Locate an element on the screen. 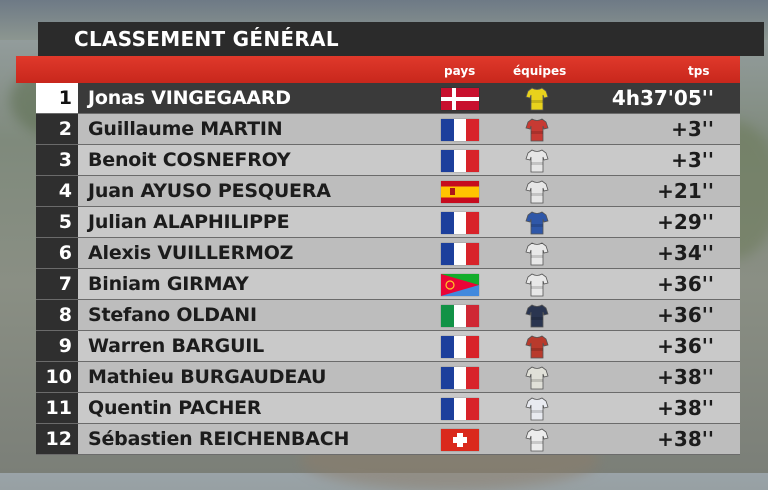 The height and width of the screenshot is (490, 768). rider-name: Quentin PACHER is located at coordinates (175, 408).